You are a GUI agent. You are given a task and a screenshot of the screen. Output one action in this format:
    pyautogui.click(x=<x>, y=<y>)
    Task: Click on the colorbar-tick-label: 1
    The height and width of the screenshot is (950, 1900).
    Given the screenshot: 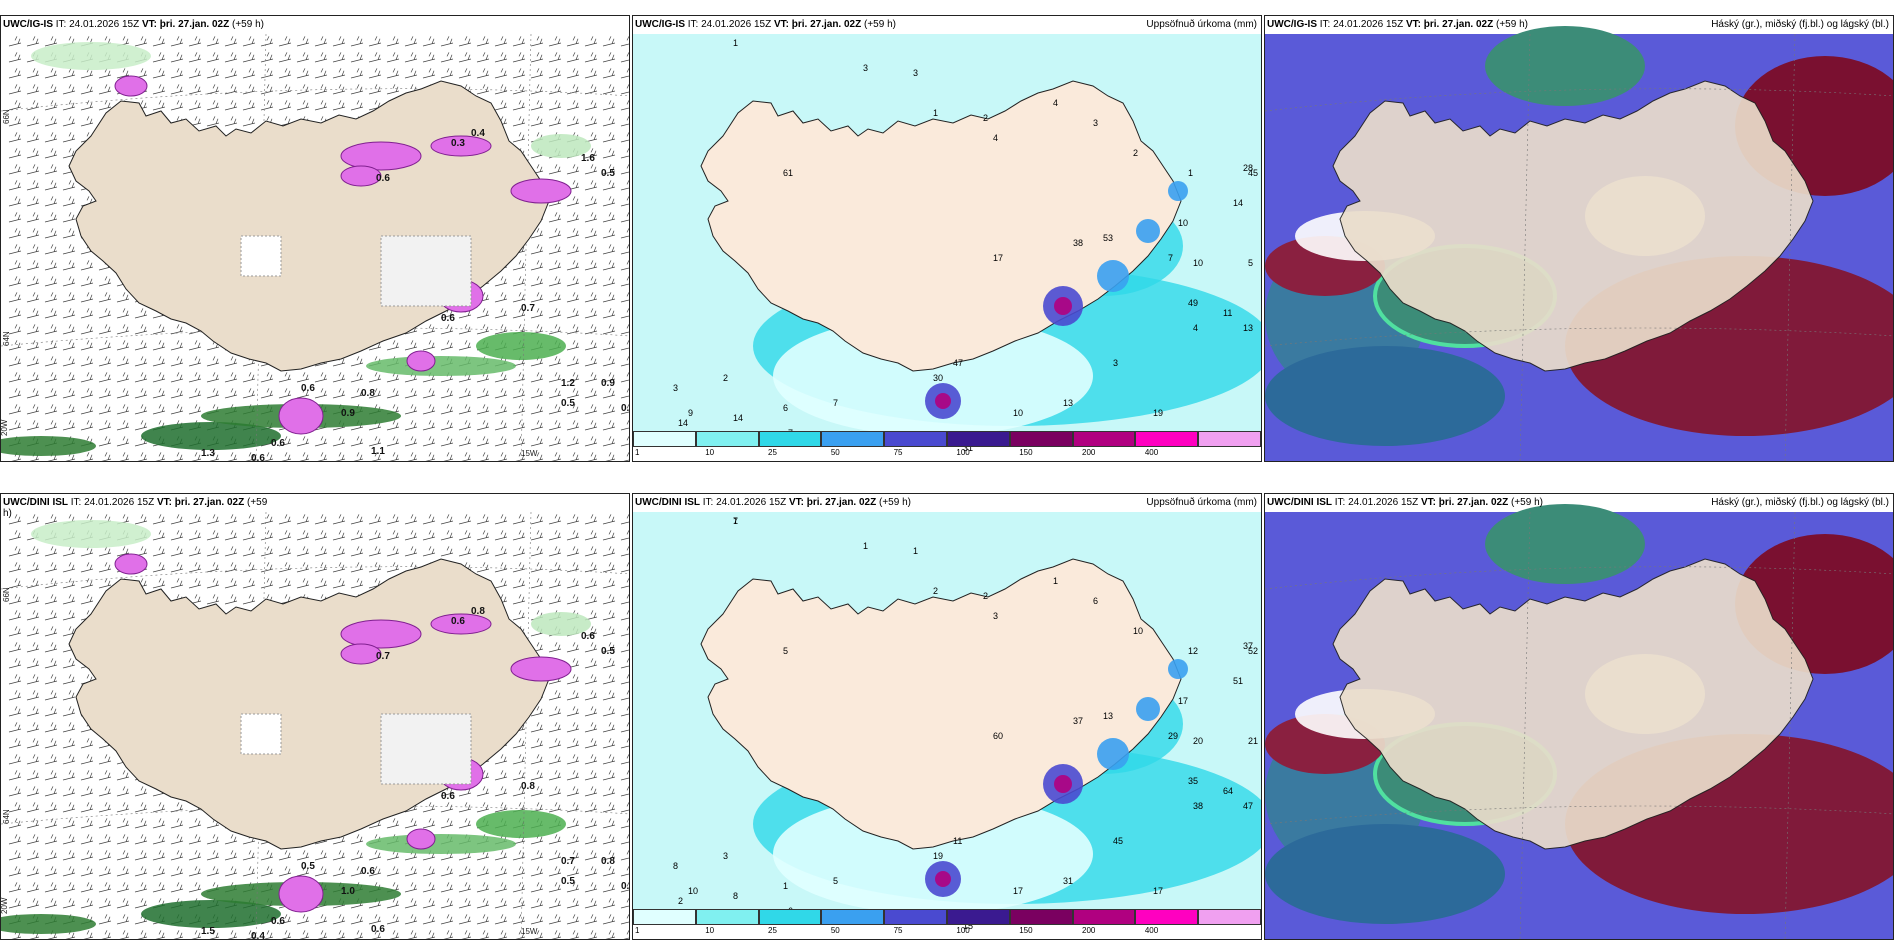 What is the action you would take?
    pyautogui.click(x=637, y=930)
    